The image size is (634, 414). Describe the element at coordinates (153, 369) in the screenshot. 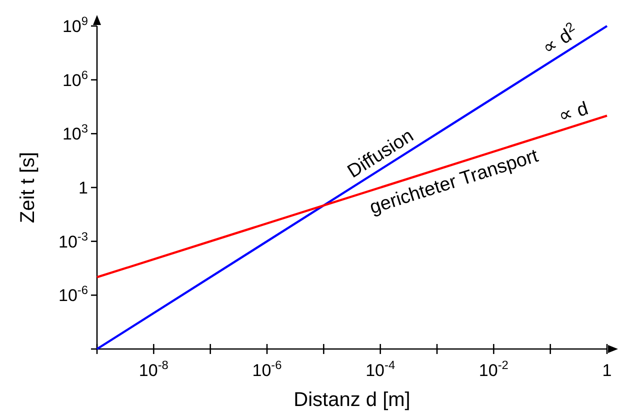

I see `x-tick-label: 10$^{-8}$` at that location.